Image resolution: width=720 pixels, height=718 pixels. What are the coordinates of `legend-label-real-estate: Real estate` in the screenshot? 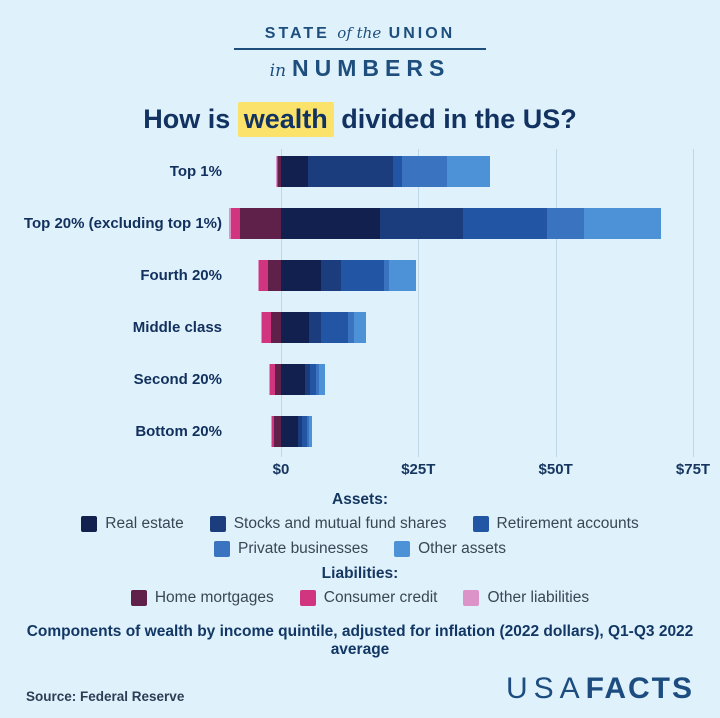 It's located at (144, 523).